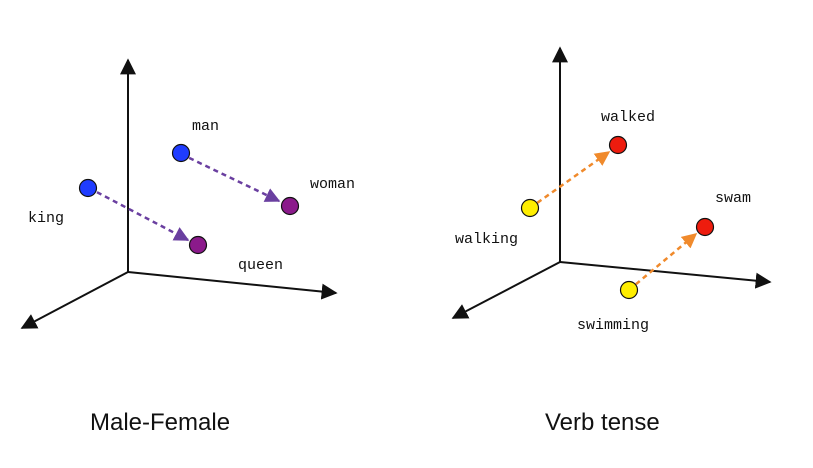  I want to click on walked-point, so click(618, 145).